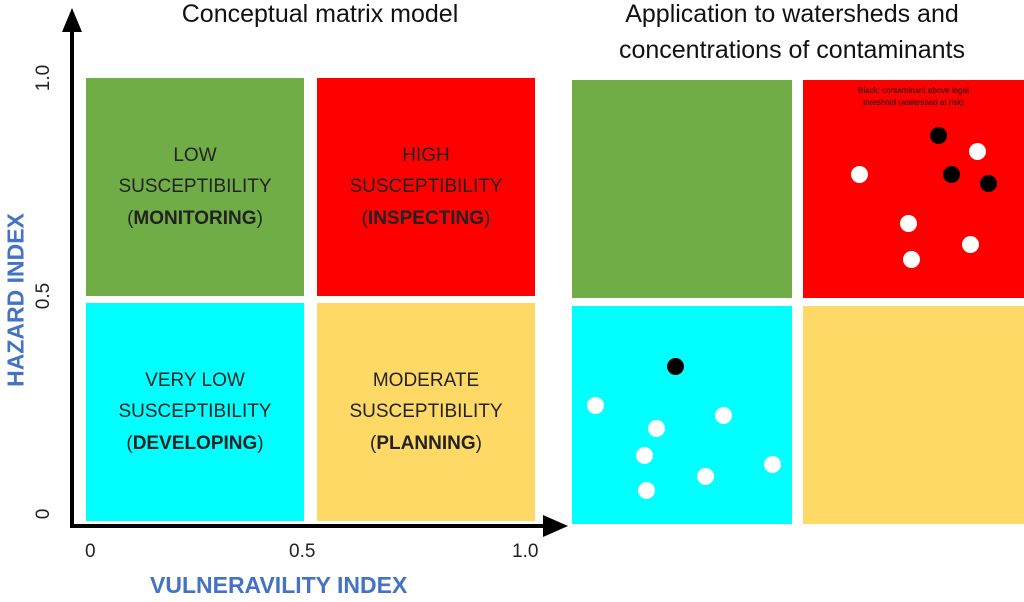 The image size is (1024, 602). I want to click on quadrant-high-line2: SUSCEPTIBILITY, so click(426, 187).